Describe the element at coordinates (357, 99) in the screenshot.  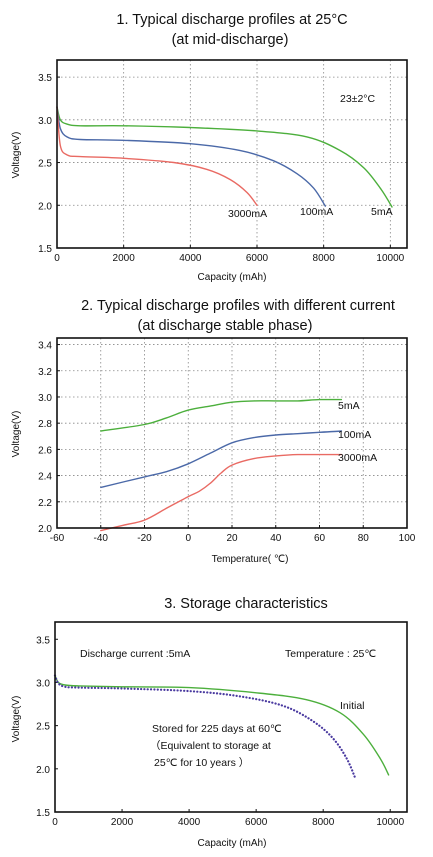
I see `chart1-temp-annotation: 23±2°C` at that location.